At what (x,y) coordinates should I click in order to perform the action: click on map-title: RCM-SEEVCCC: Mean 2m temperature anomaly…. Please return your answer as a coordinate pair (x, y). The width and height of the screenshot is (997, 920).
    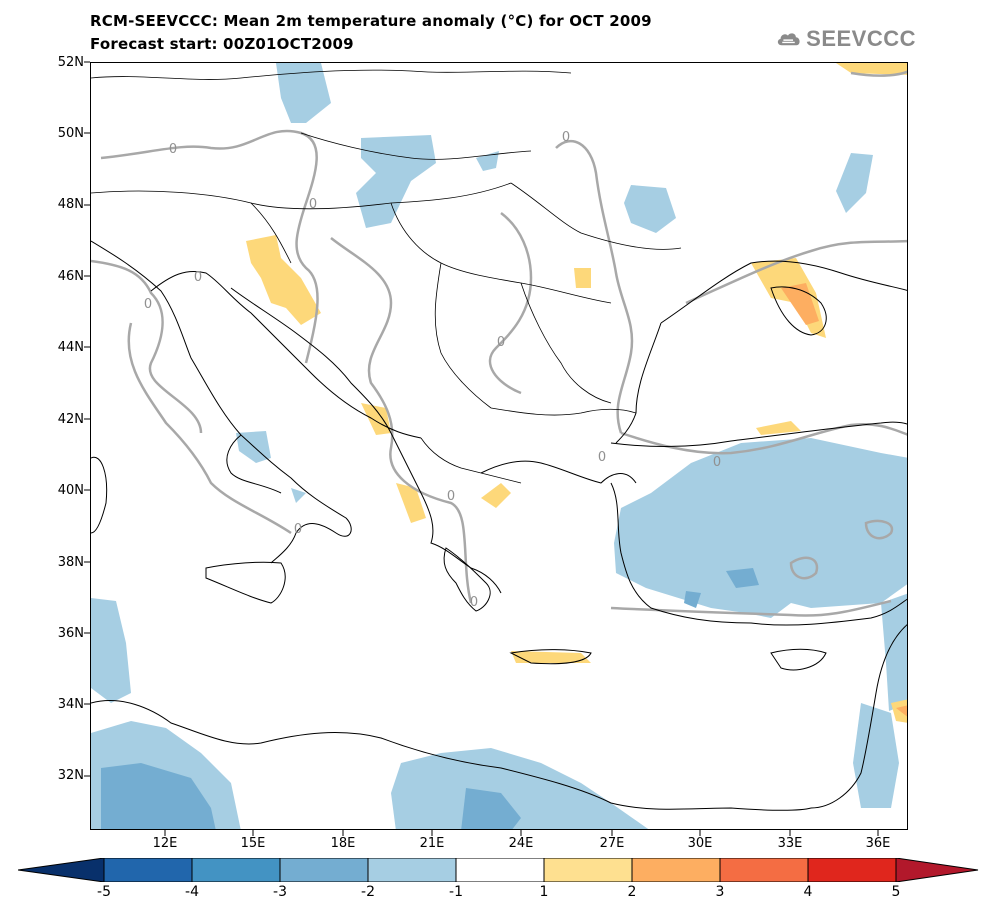
    Looking at the image, I should click on (371, 21).